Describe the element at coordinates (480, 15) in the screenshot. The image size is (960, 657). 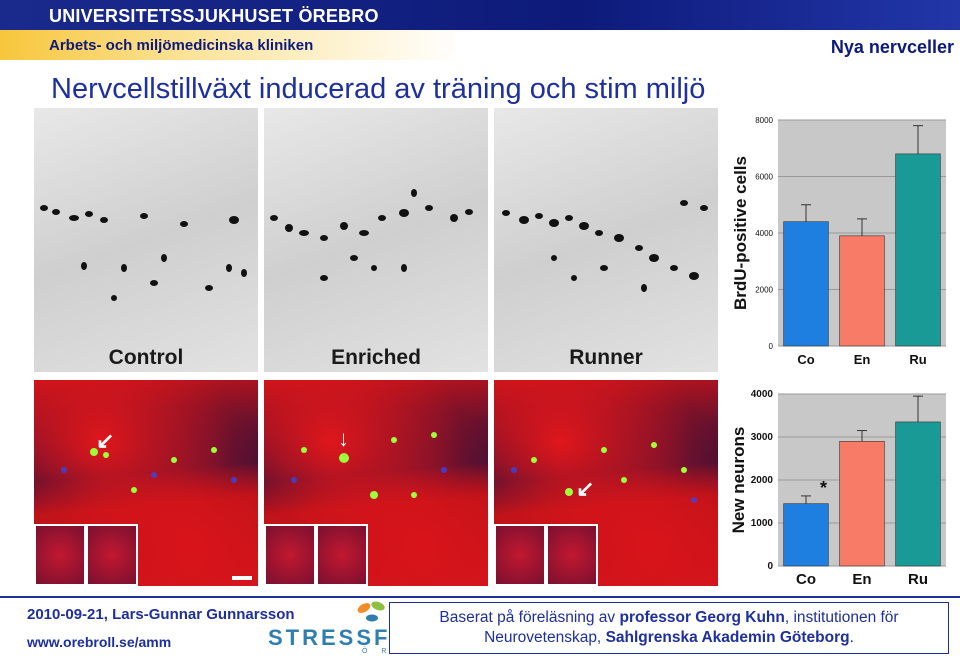
I see `header-bar` at that location.